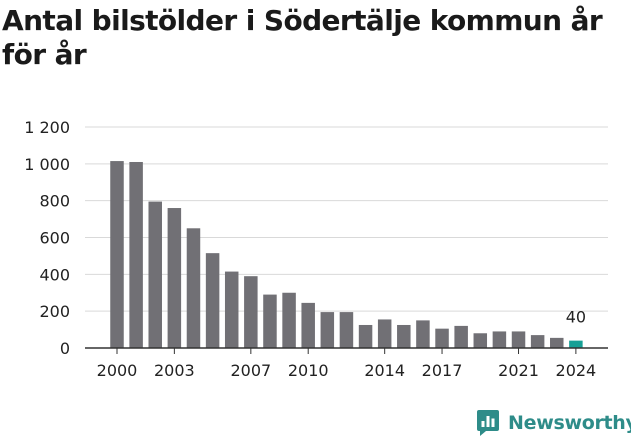 The image size is (631, 439). Describe the element at coordinates (250, 370) in the screenshot. I see `x-tick-label: 2007` at that location.